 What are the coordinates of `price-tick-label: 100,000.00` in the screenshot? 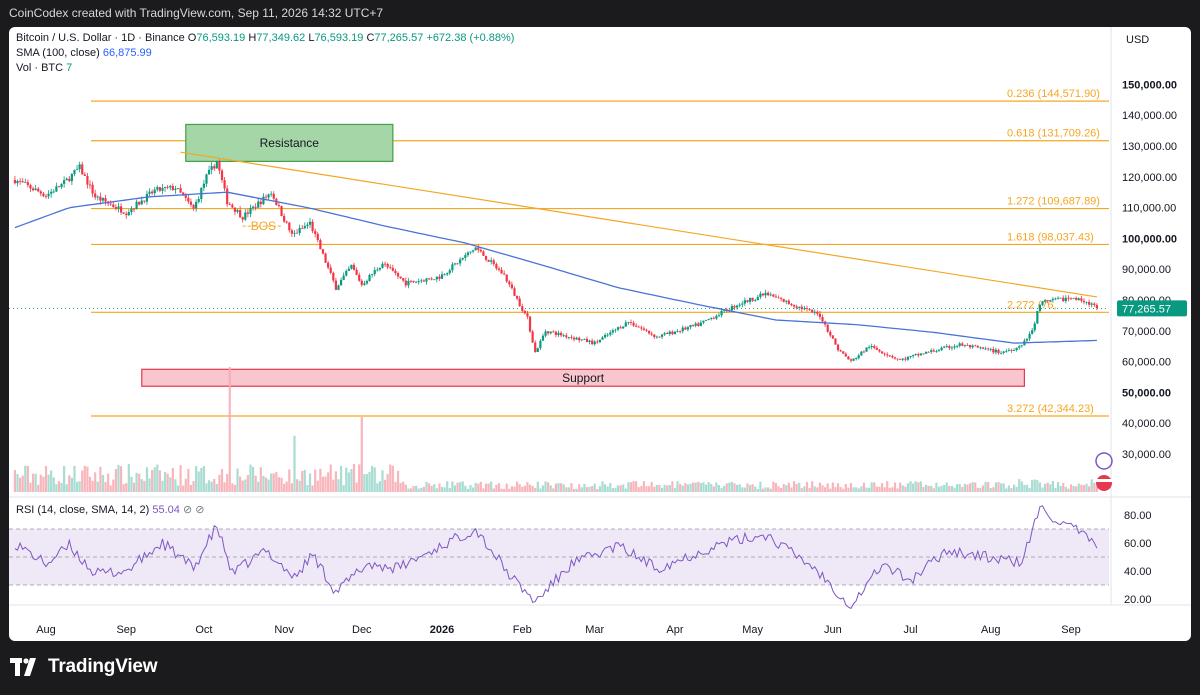 It's located at (1149, 239).